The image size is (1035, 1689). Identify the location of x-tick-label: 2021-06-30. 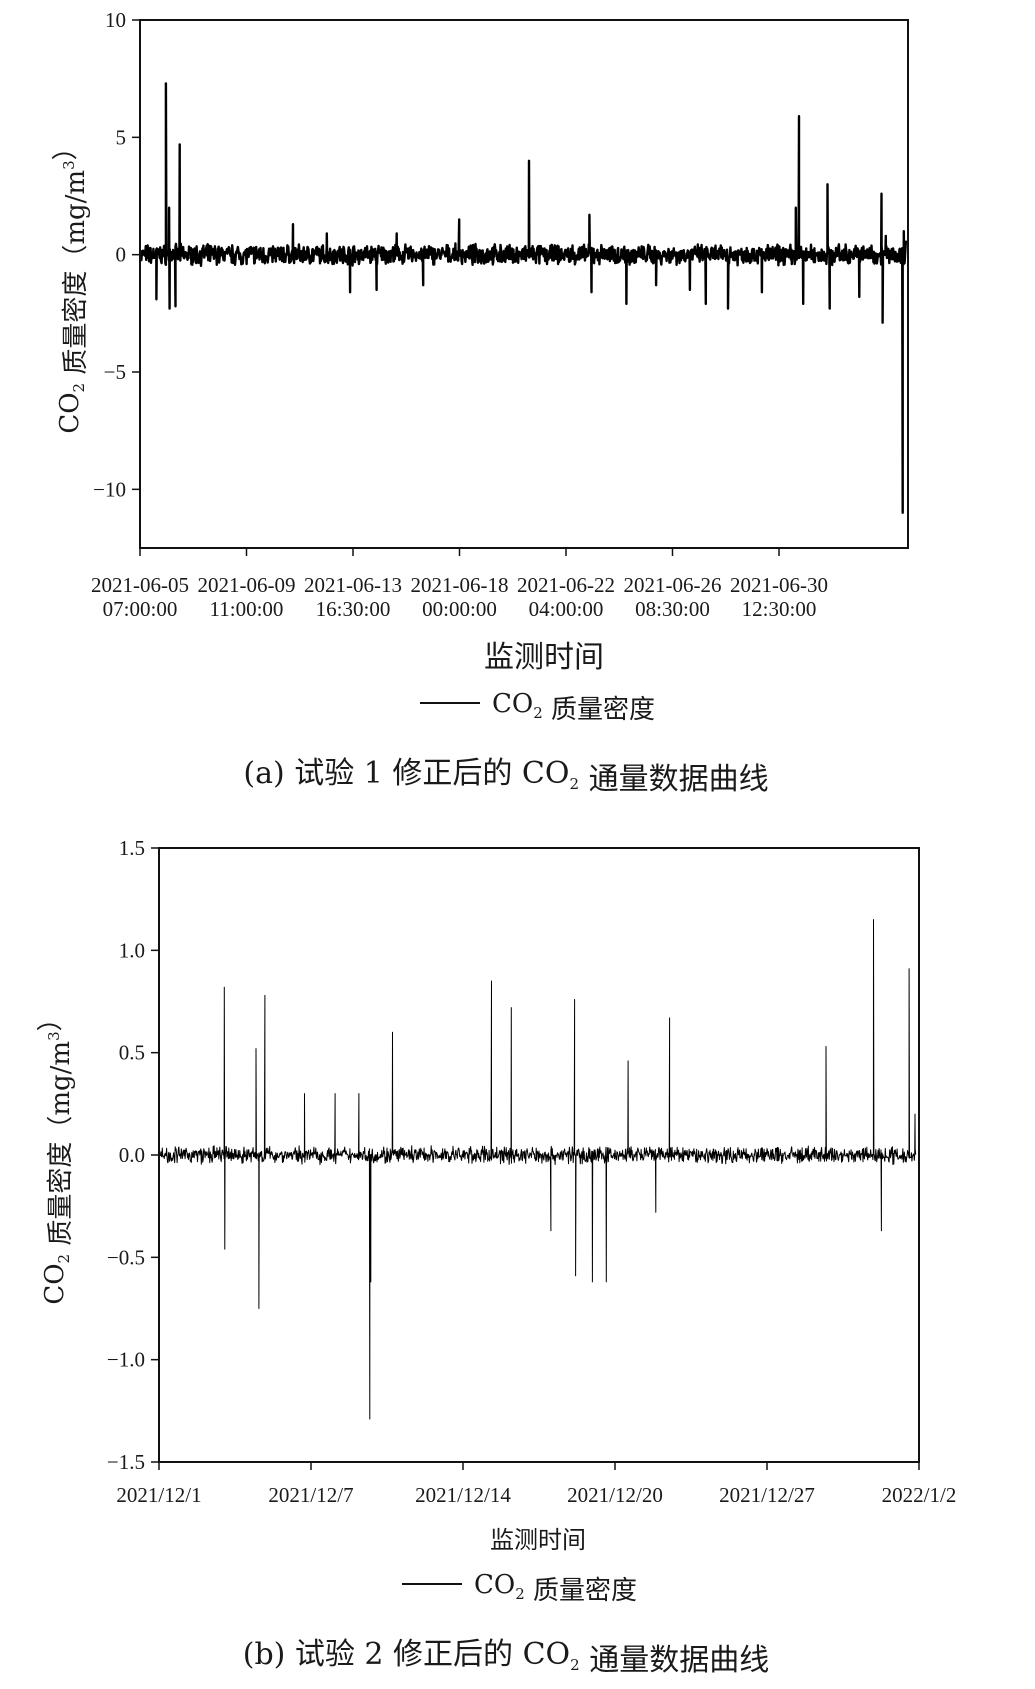
(779, 585).